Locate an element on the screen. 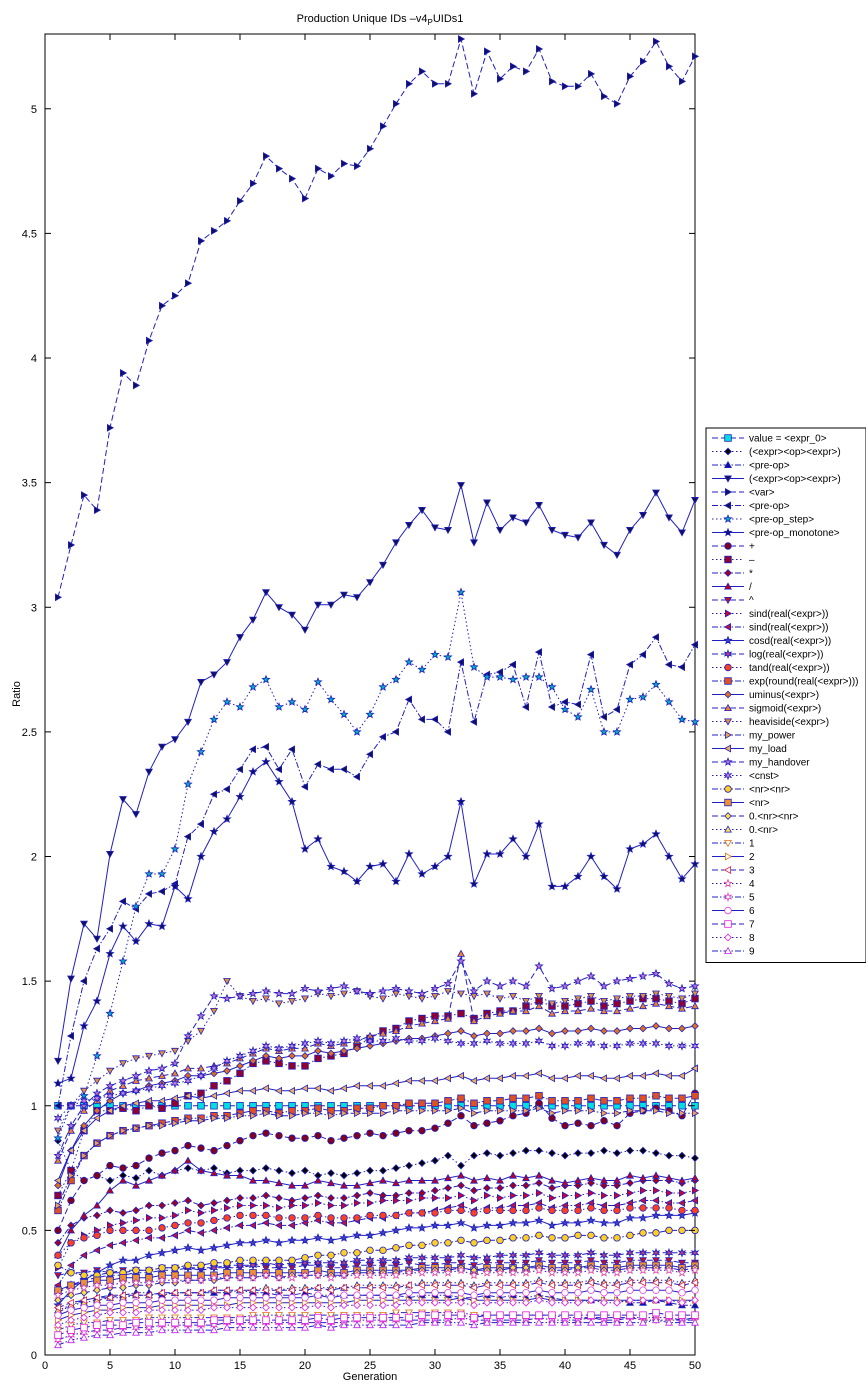 The width and height of the screenshot is (866, 1387). legend-item: + is located at coordinates (733, 547).